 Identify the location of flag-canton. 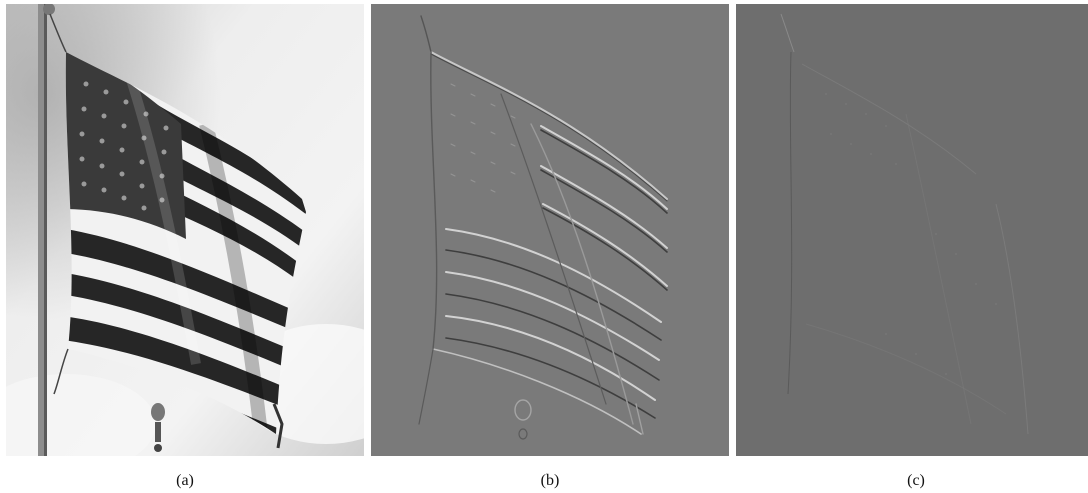
(125, 145).